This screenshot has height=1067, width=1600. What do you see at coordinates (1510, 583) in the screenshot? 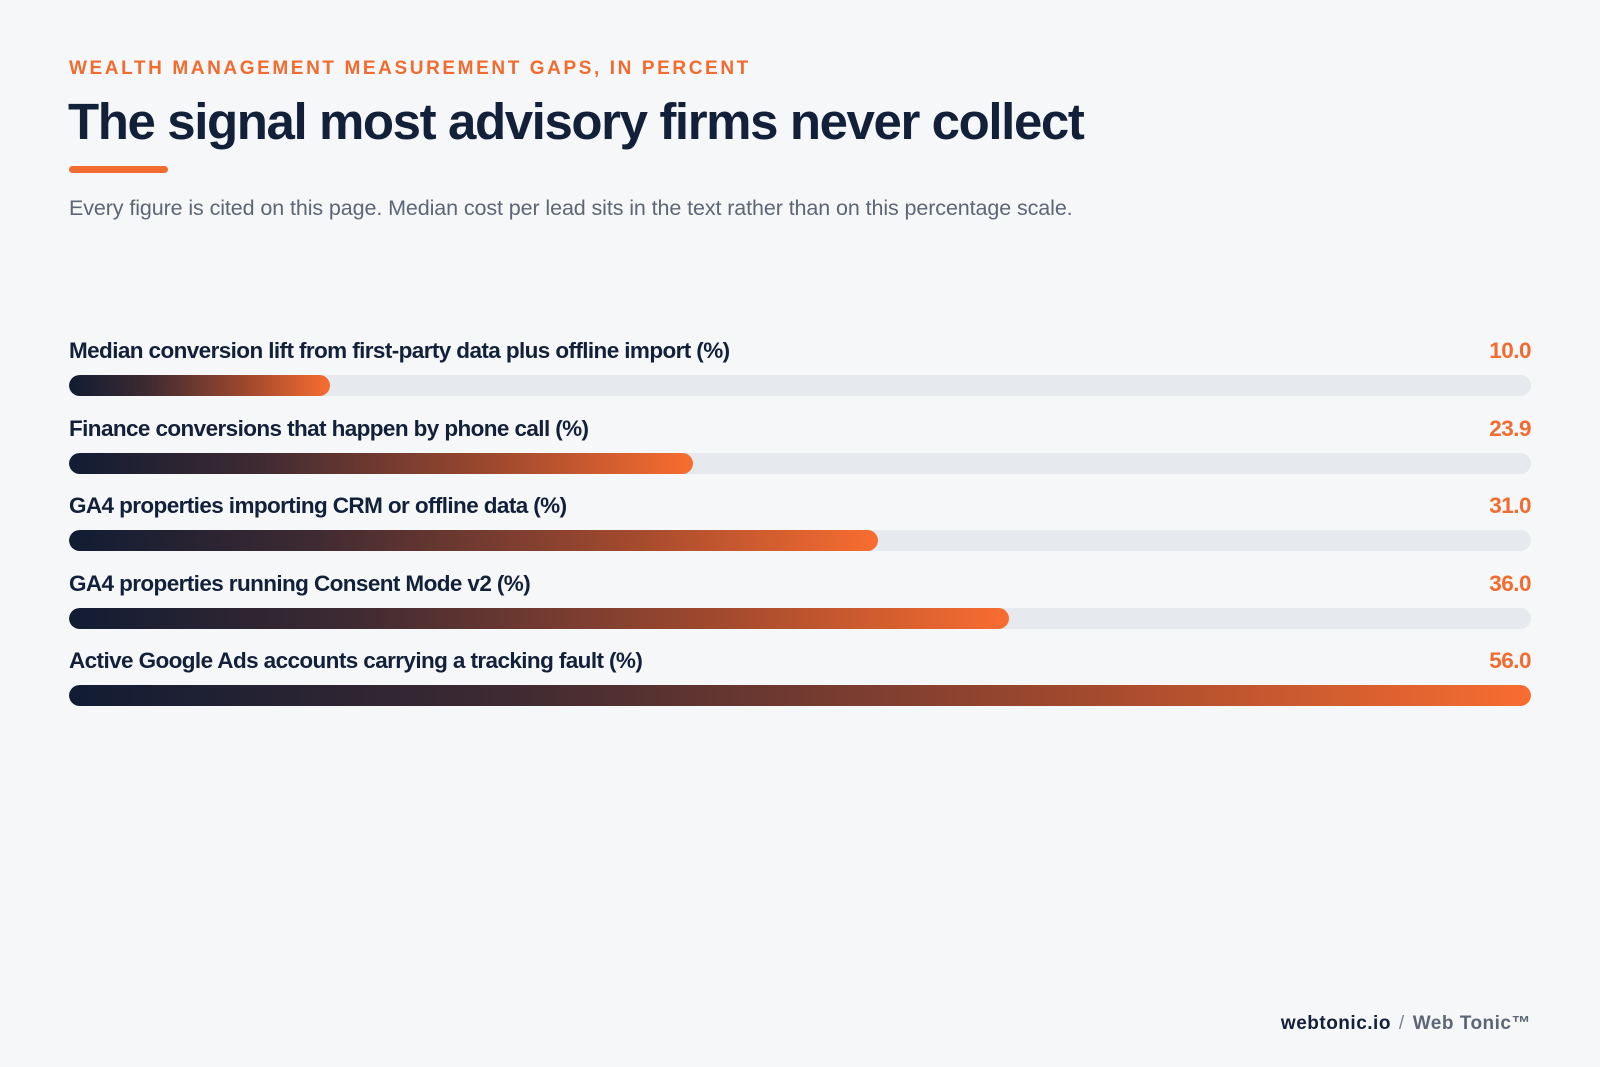
I see `bar-value-label: 36.0` at bounding box center [1510, 583].